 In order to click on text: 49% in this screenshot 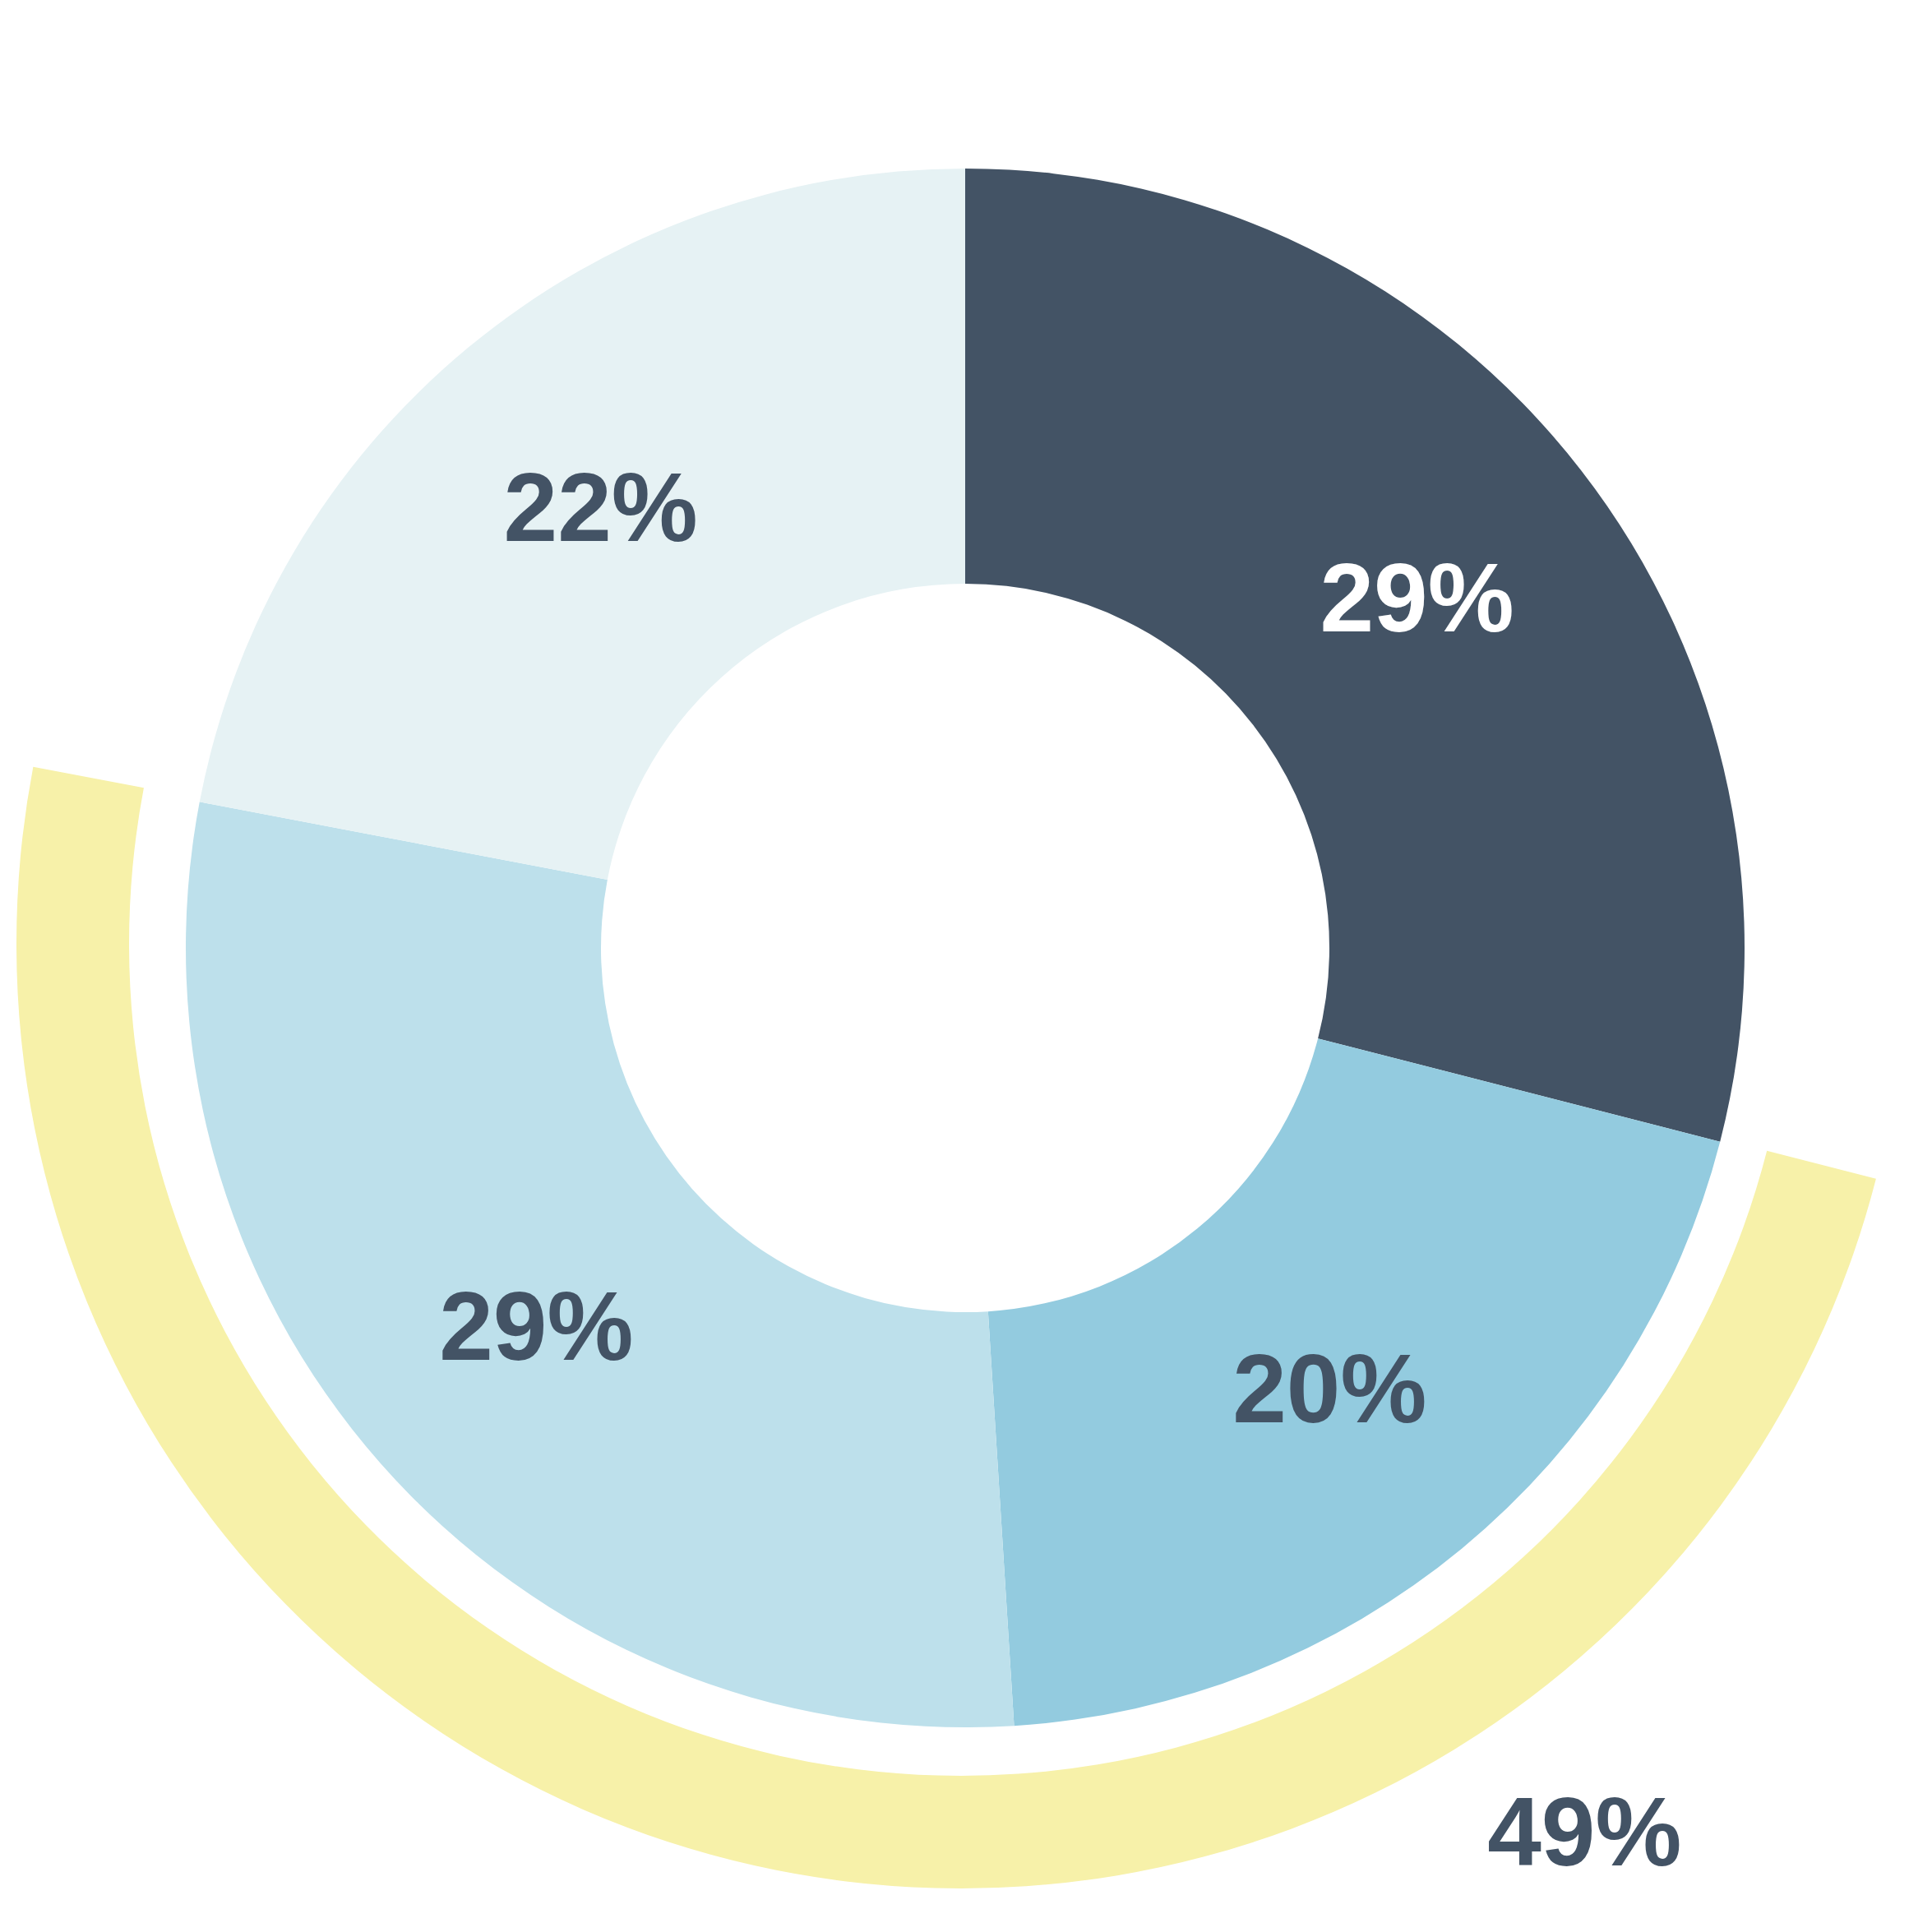, I will do `click(1584, 1832)`.